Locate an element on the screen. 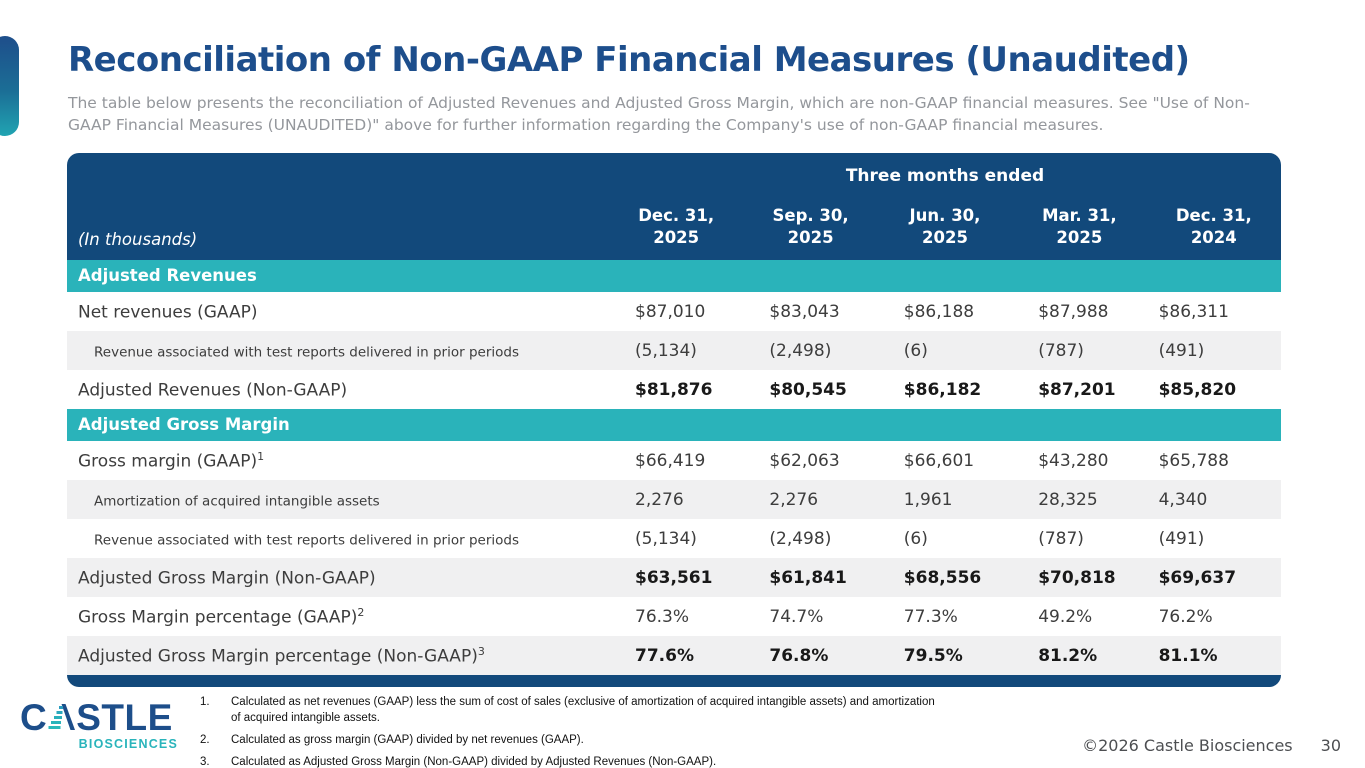 Image resolution: width=1365 pixels, height=768 pixels. cell-value: $65,788 is located at coordinates (1193, 460).